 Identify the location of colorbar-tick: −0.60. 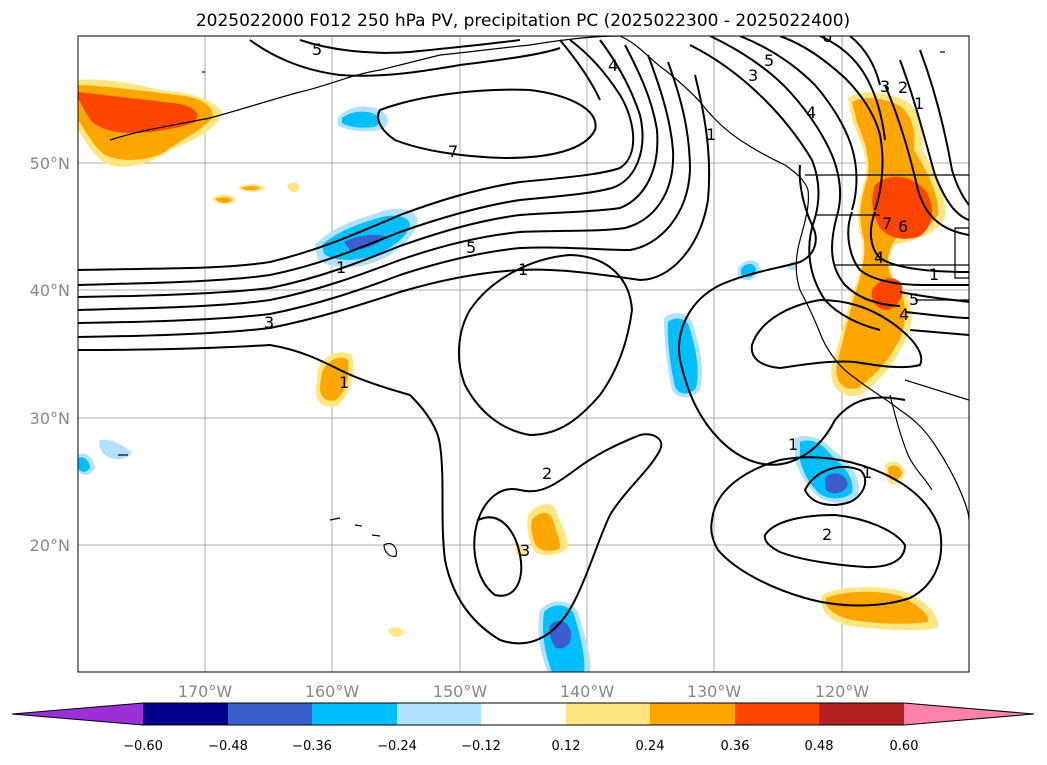
(143, 746).